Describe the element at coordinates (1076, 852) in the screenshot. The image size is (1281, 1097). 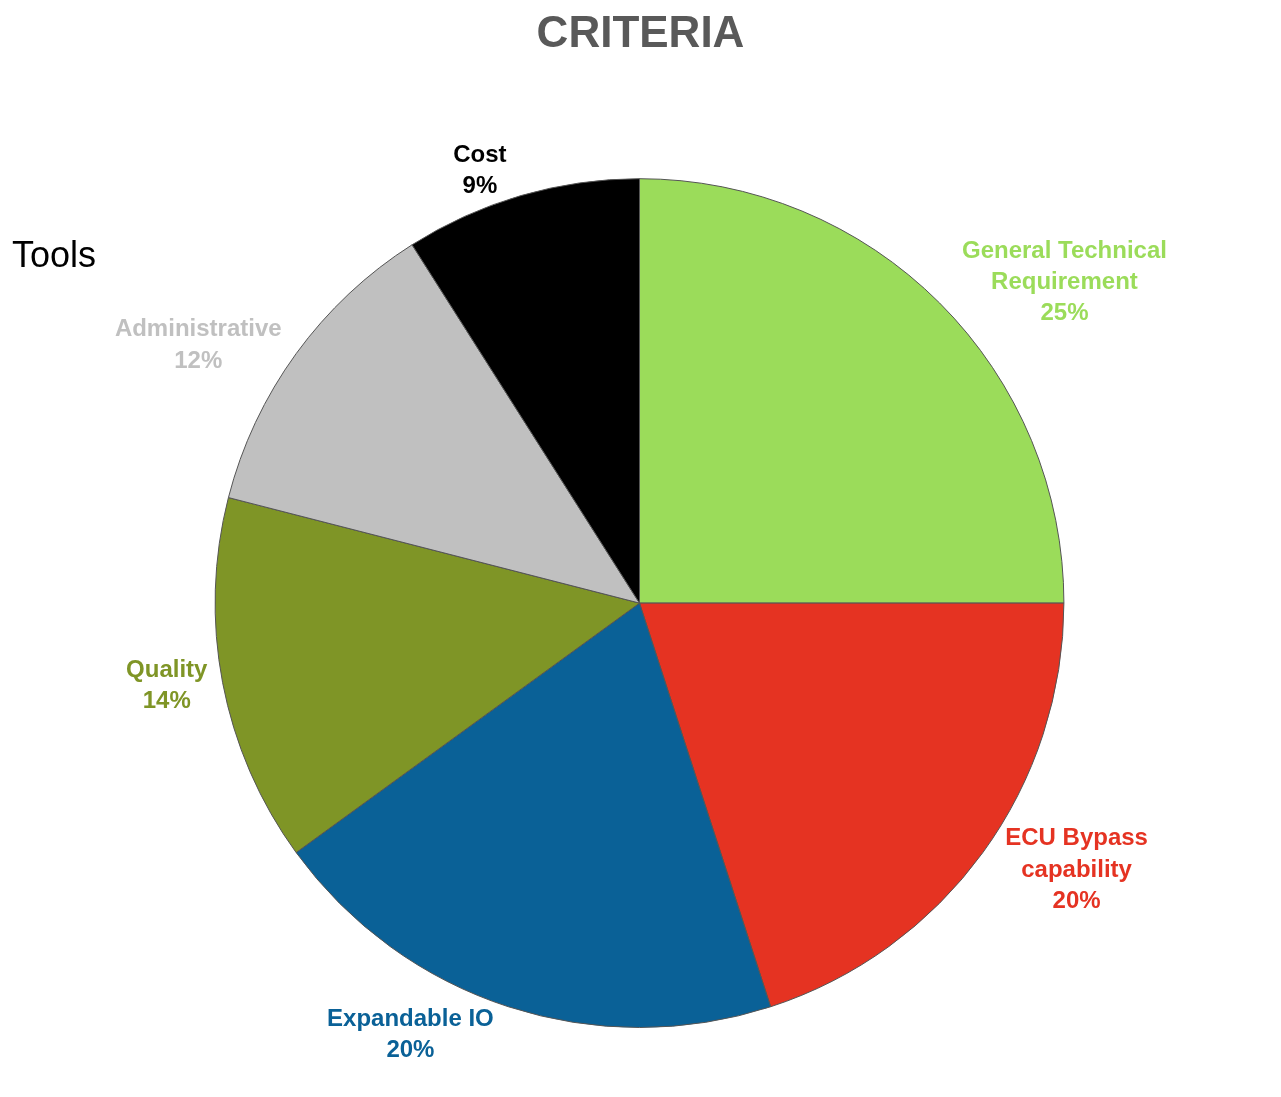
I see `slice-label: ECU Bypass capability` at that location.